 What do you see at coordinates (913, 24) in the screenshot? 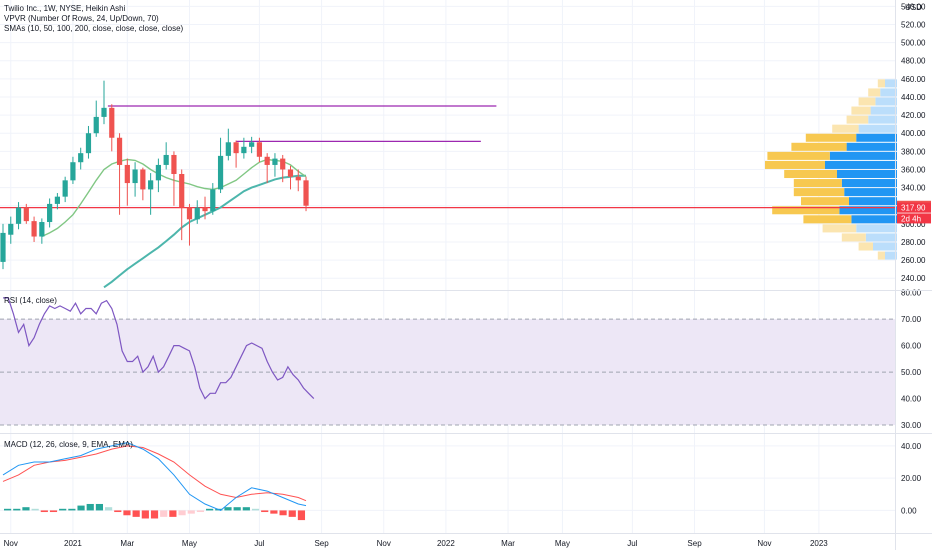
I see `price-tick-label: 520.00` at bounding box center [913, 24].